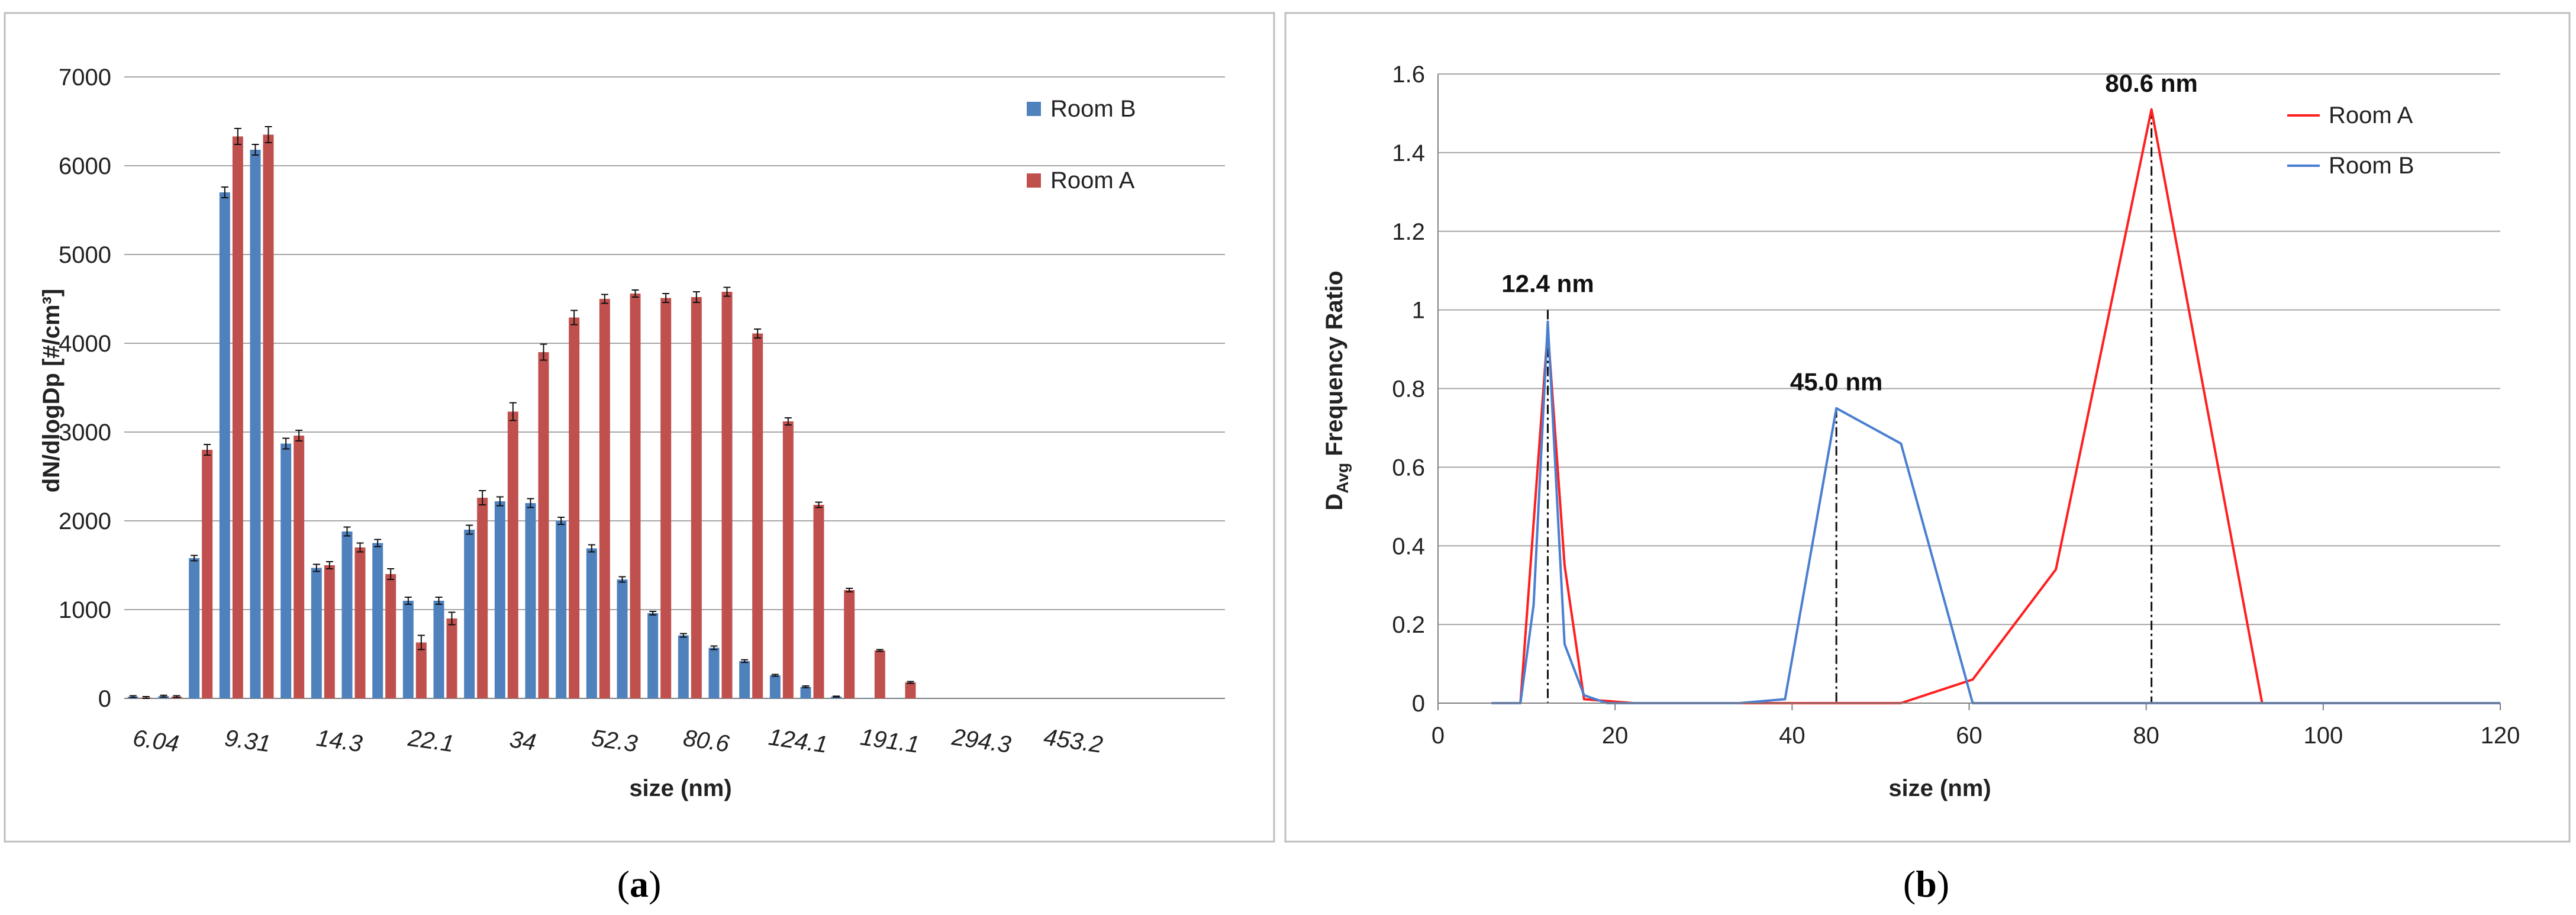  What do you see at coordinates (1336, 390) in the screenshot?
I see `chart-b-y-axis-label: DAvg Frequency Ratio` at bounding box center [1336, 390].